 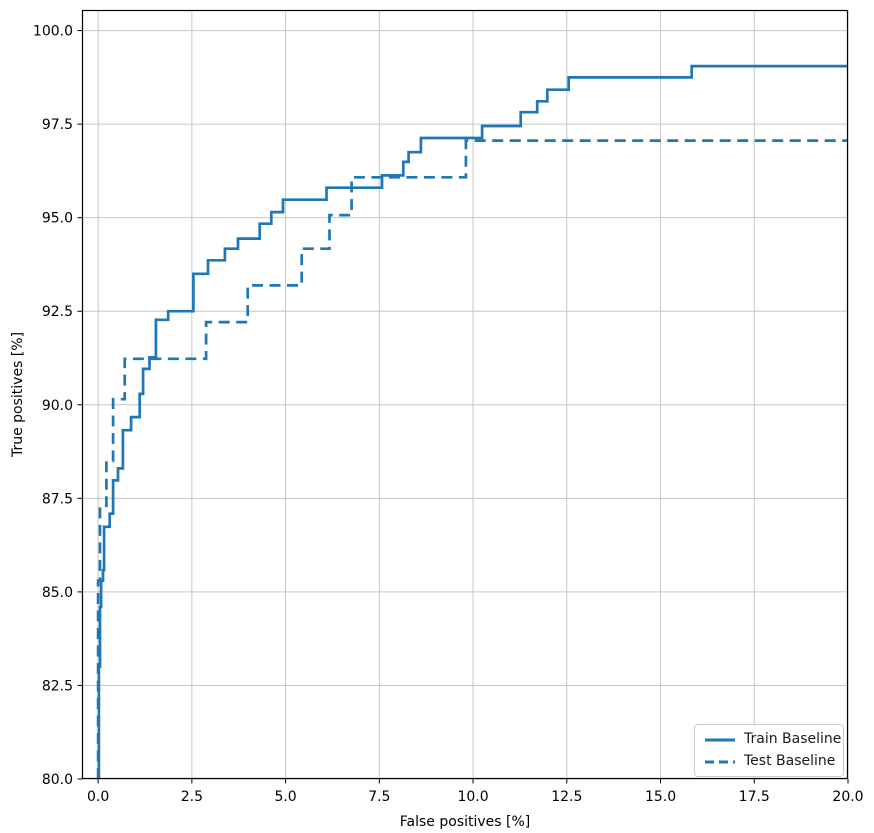 What do you see at coordinates (793, 739) in the screenshot?
I see `legend-item-label: Train Baseline` at bounding box center [793, 739].